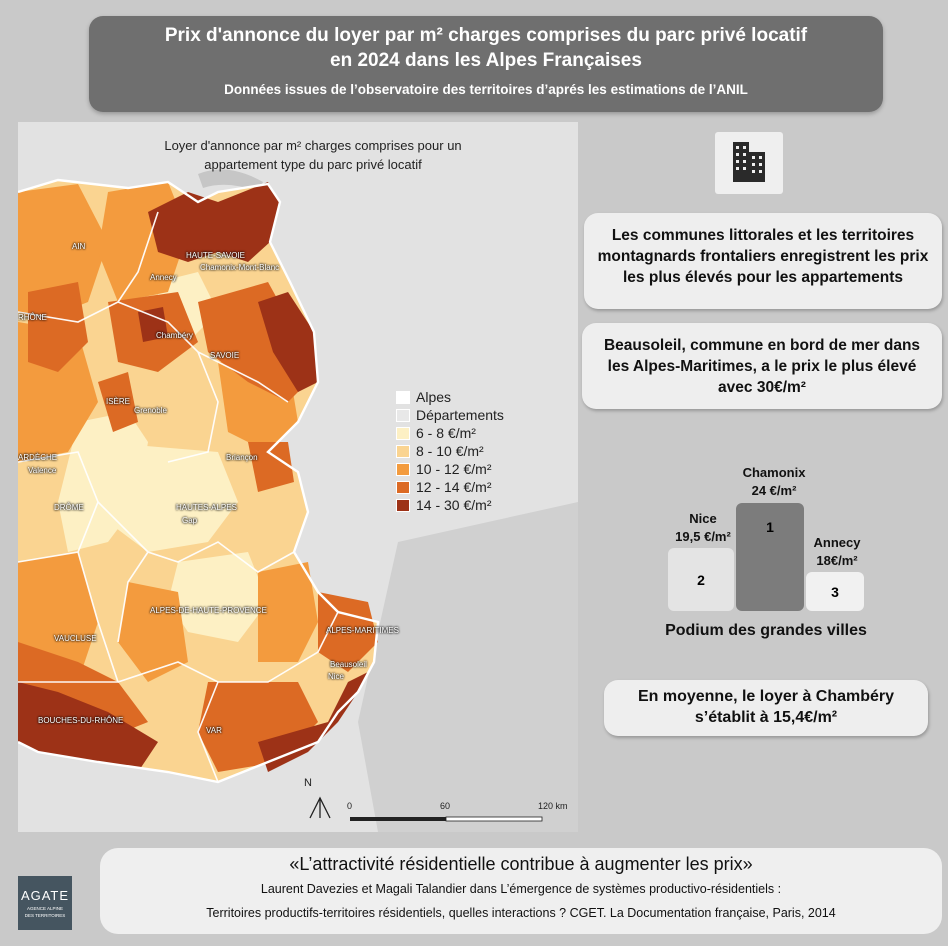  Describe the element at coordinates (749, 163) in the screenshot. I see `building-icon` at that location.